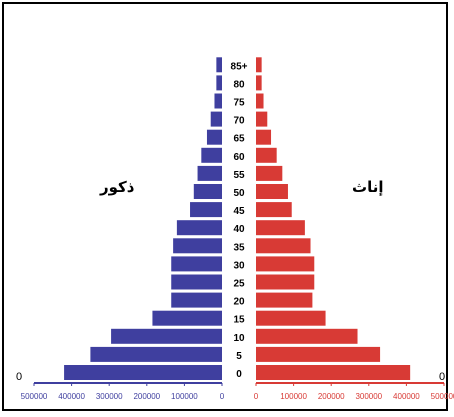 This screenshot has width=454, height=417. Describe the element at coordinates (239, 284) in the screenshot. I see `age-tick-label: 25` at that location.